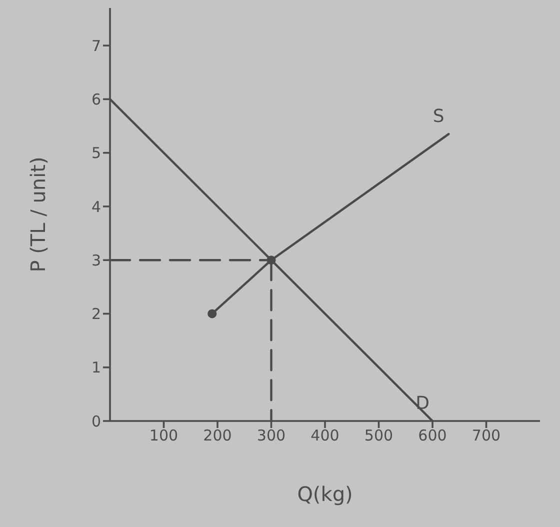 Image resolution: width=560 pixels, height=527 pixels. What do you see at coordinates (96, 260) in the screenshot?
I see `y-tick-label: 3` at bounding box center [96, 260].